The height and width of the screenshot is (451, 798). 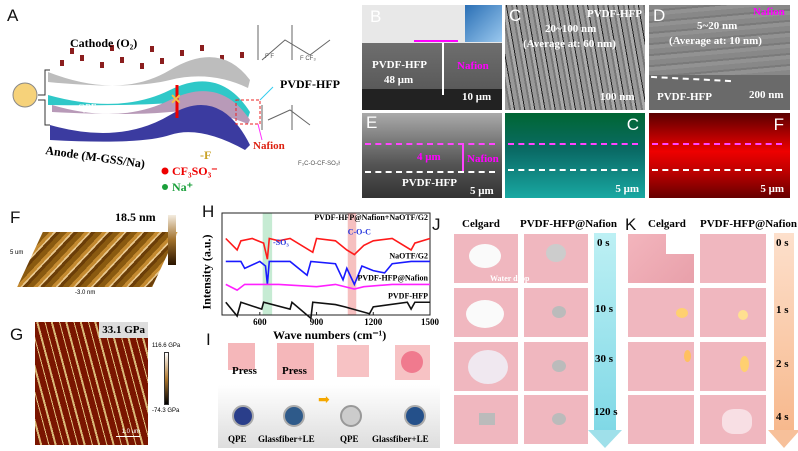 What do you see at coordinates (430, 322) in the screenshot?
I see `x-tick-label: 1500` at bounding box center [430, 322].